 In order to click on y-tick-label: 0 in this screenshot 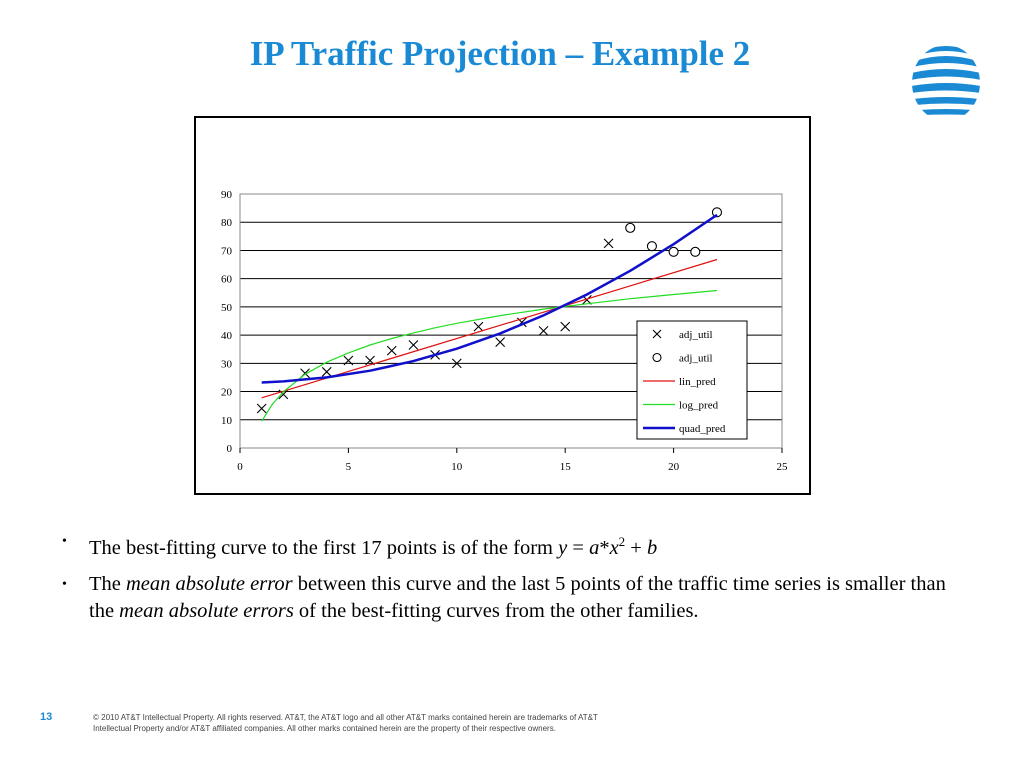, I will do `click(230, 449)`.